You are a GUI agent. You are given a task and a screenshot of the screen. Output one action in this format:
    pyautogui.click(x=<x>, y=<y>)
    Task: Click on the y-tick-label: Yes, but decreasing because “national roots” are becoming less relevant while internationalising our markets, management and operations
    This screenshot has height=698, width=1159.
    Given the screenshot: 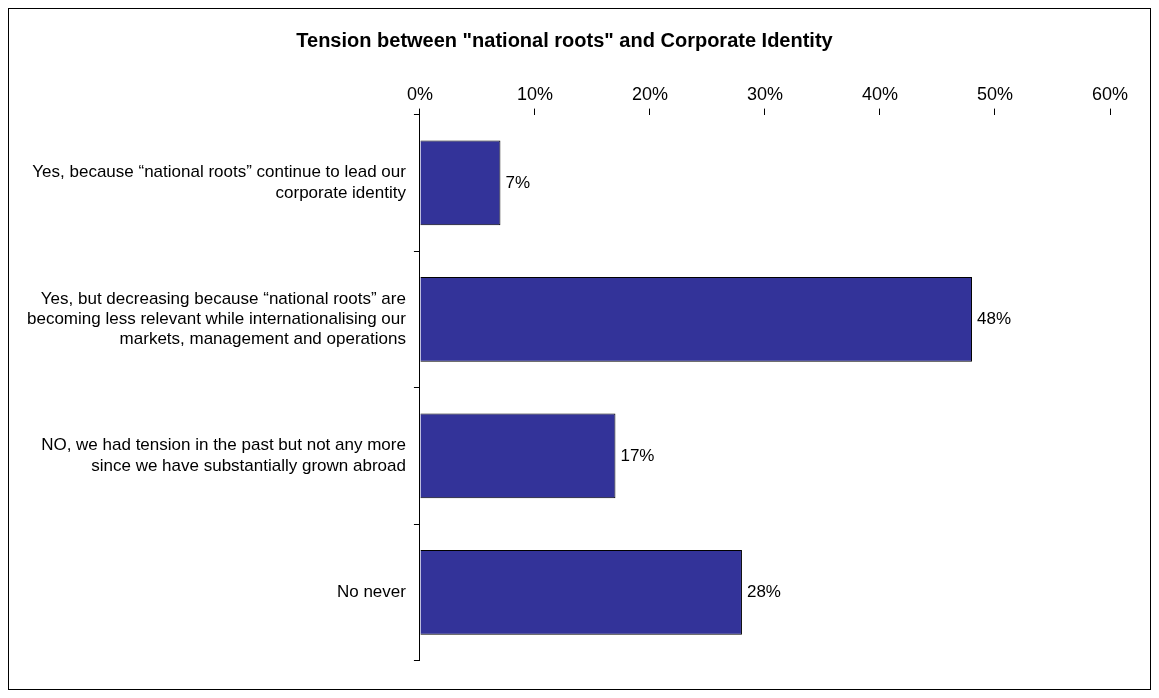 What is the action you would take?
    pyautogui.click(x=216, y=318)
    